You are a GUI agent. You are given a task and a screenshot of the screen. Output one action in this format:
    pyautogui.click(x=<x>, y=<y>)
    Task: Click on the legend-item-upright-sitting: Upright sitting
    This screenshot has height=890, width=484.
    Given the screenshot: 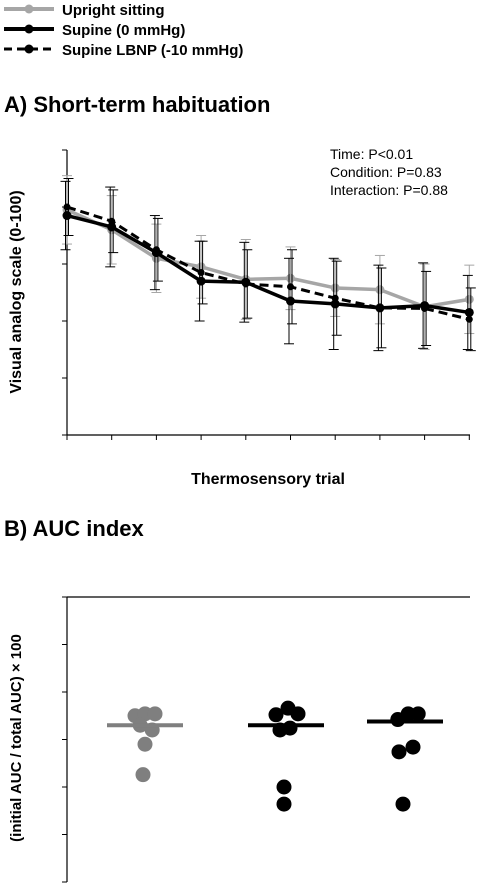 What is the action you would take?
    pyautogui.click(x=84, y=10)
    